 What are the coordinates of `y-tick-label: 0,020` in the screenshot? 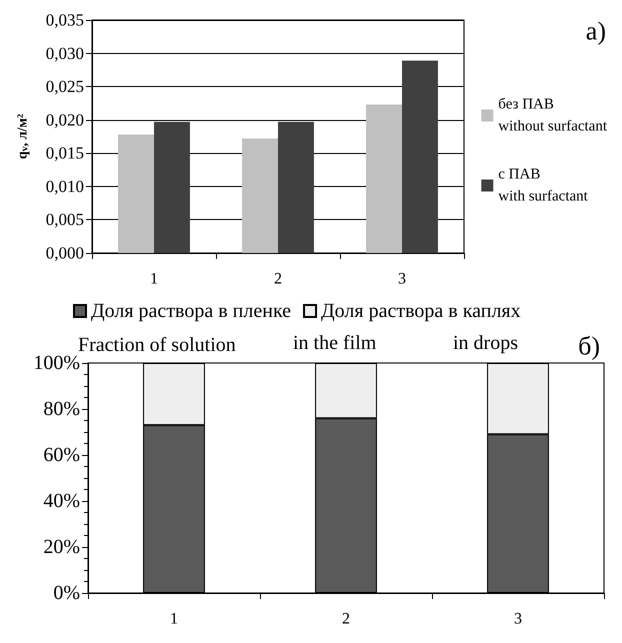 It's located at (65, 120).